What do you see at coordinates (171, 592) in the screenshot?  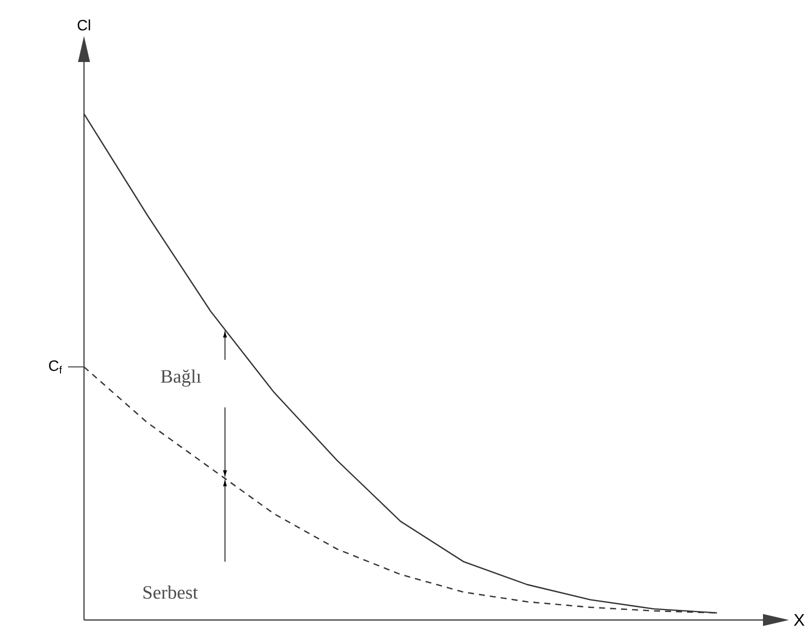 I see `annotation: Serbest` at bounding box center [171, 592].